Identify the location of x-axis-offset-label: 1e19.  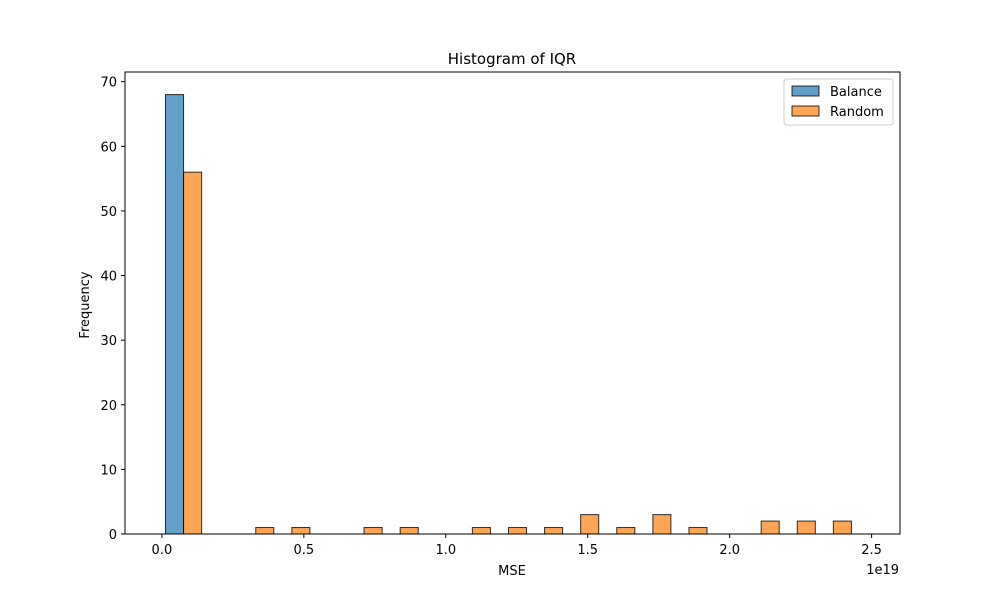
(882, 570).